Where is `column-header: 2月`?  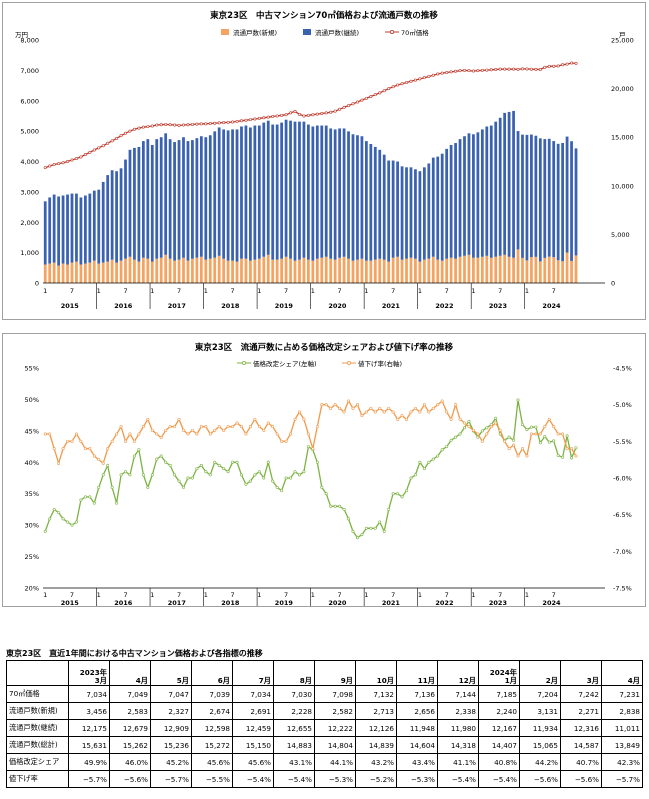
column-header: 2月 is located at coordinates (540, 673).